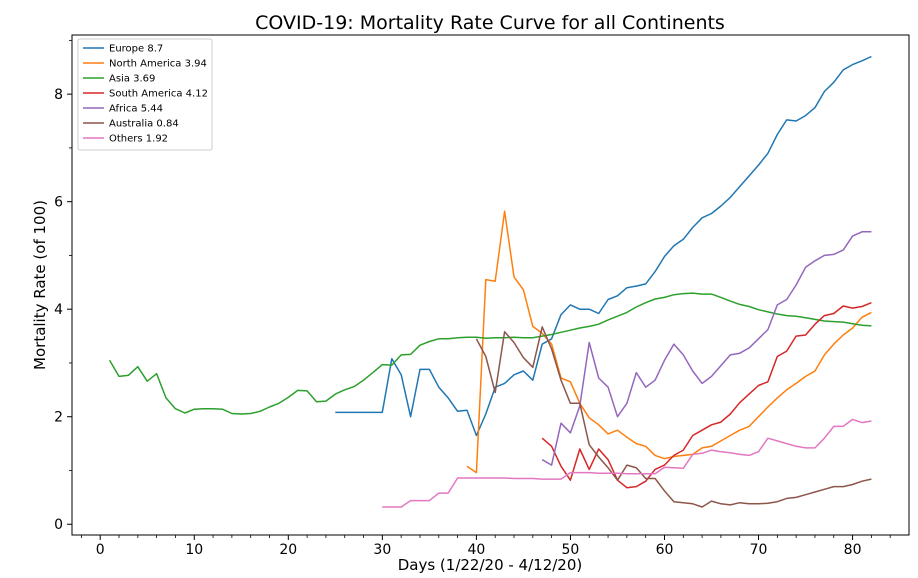 The width and height of the screenshot is (918, 578). What do you see at coordinates (138, 139) in the screenshot?
I see `legend-label: Others 1.92` at bounding box center [138, 139].